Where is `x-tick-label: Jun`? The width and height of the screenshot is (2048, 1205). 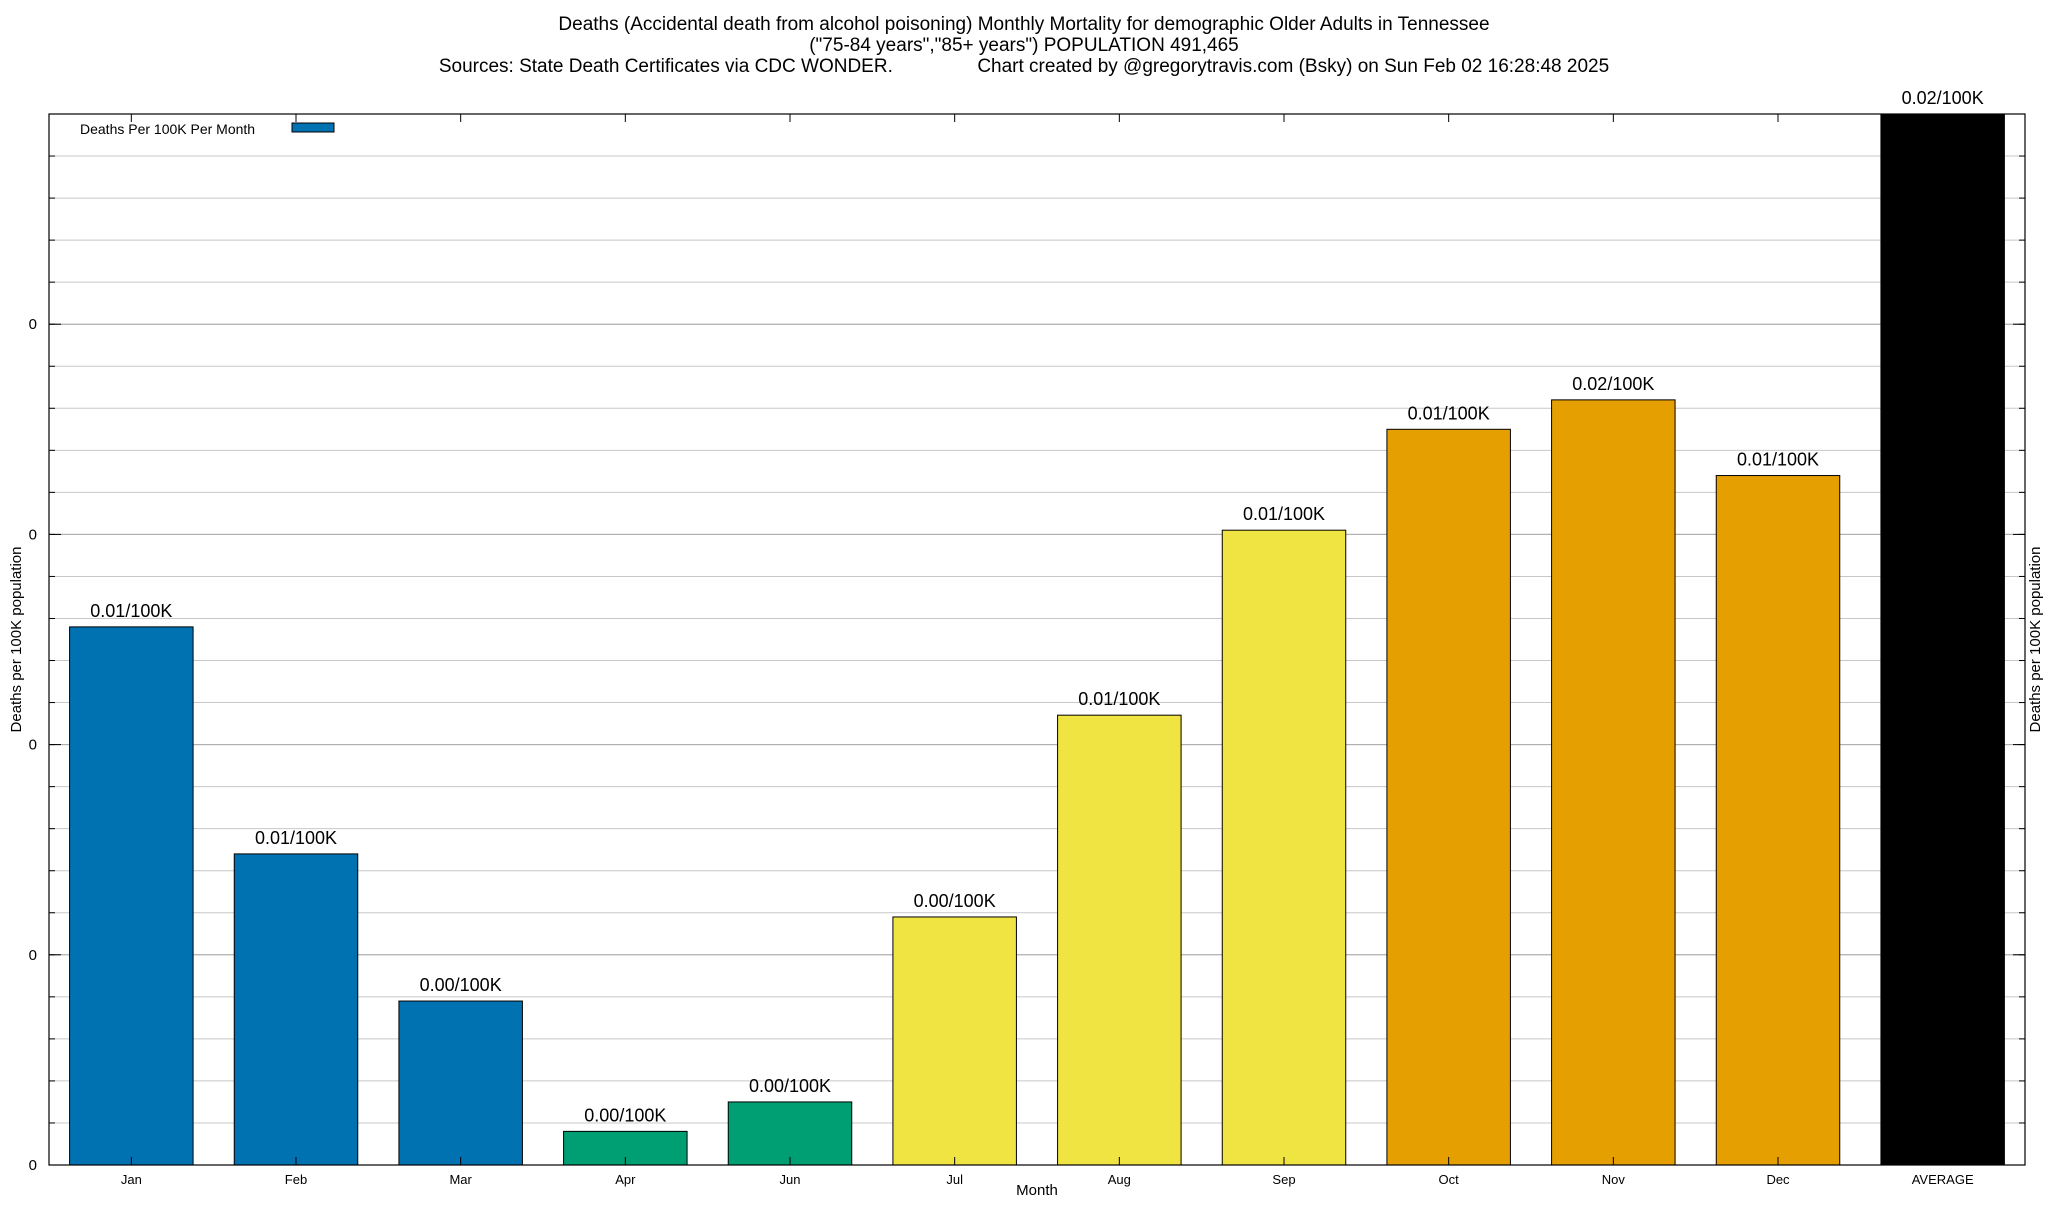
x-tick-label: Jun is located at coordinates (790, 1179).